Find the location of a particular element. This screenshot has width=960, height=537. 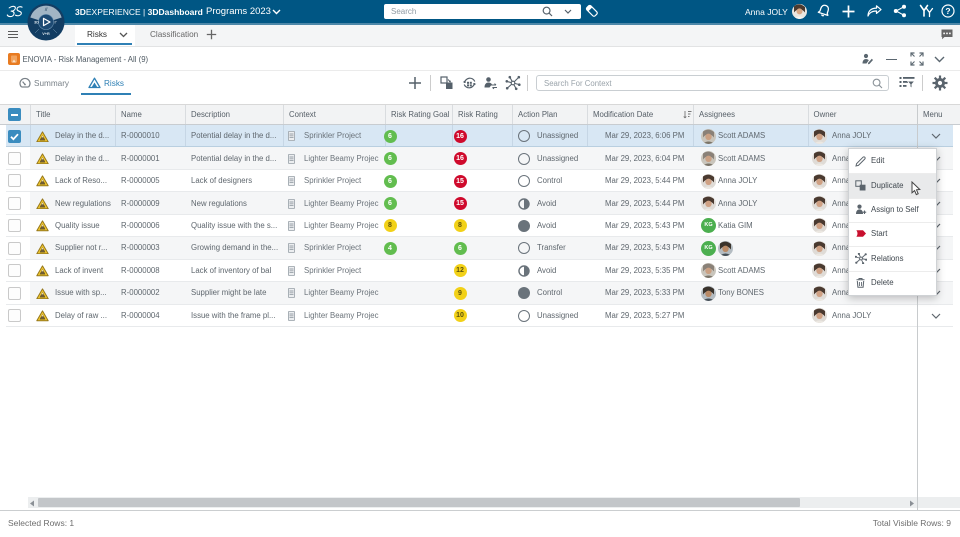

svg-text: V+R is located at coordinates (46, 33).